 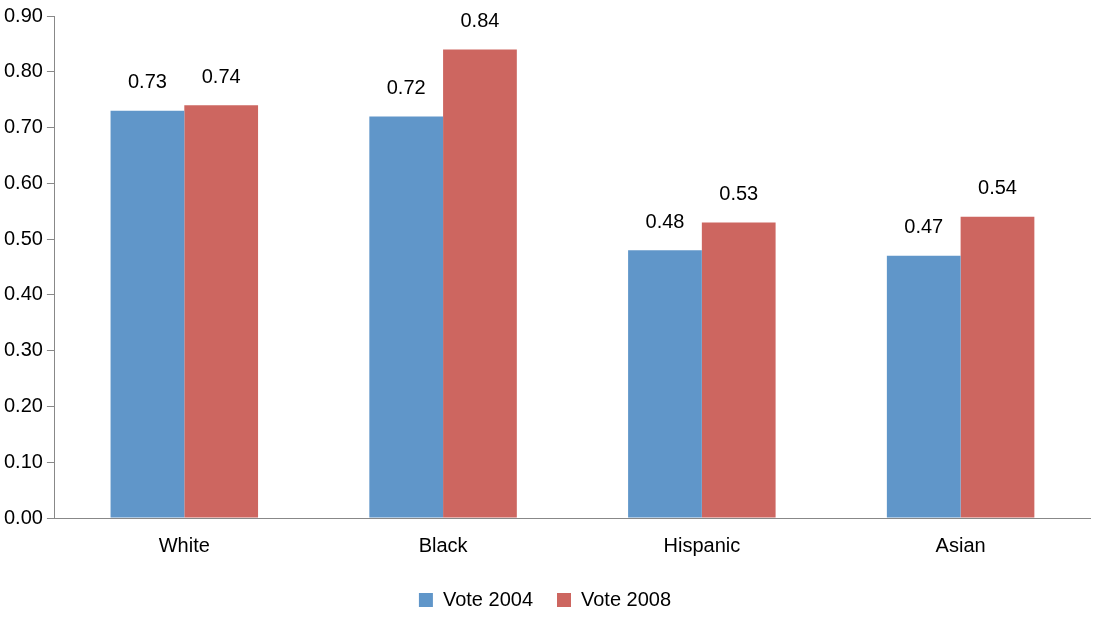 What do you see at coordinates (23, 70) in the screenshot?
I see `y-tick-label: 0.80` at bounding box center [23, 70].